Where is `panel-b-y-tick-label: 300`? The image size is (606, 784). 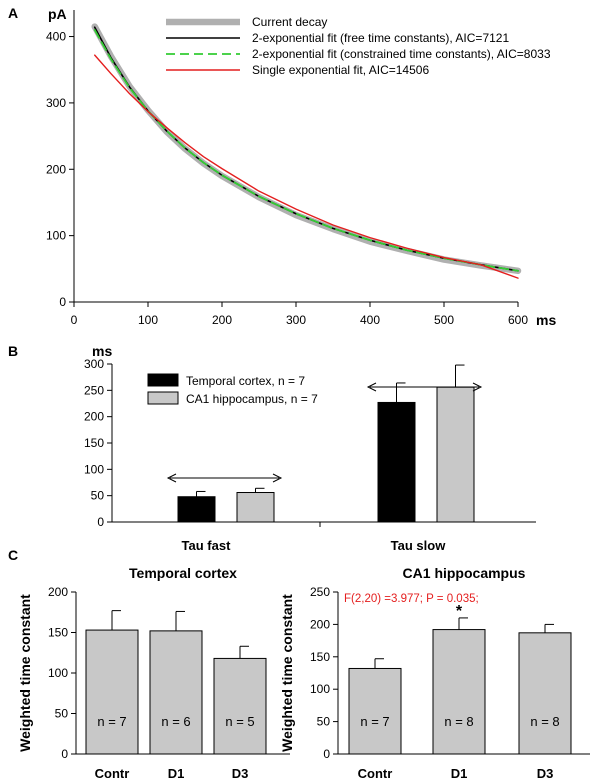 panel-b-y-tick-label: 300 is located at coordinates (94, 364).